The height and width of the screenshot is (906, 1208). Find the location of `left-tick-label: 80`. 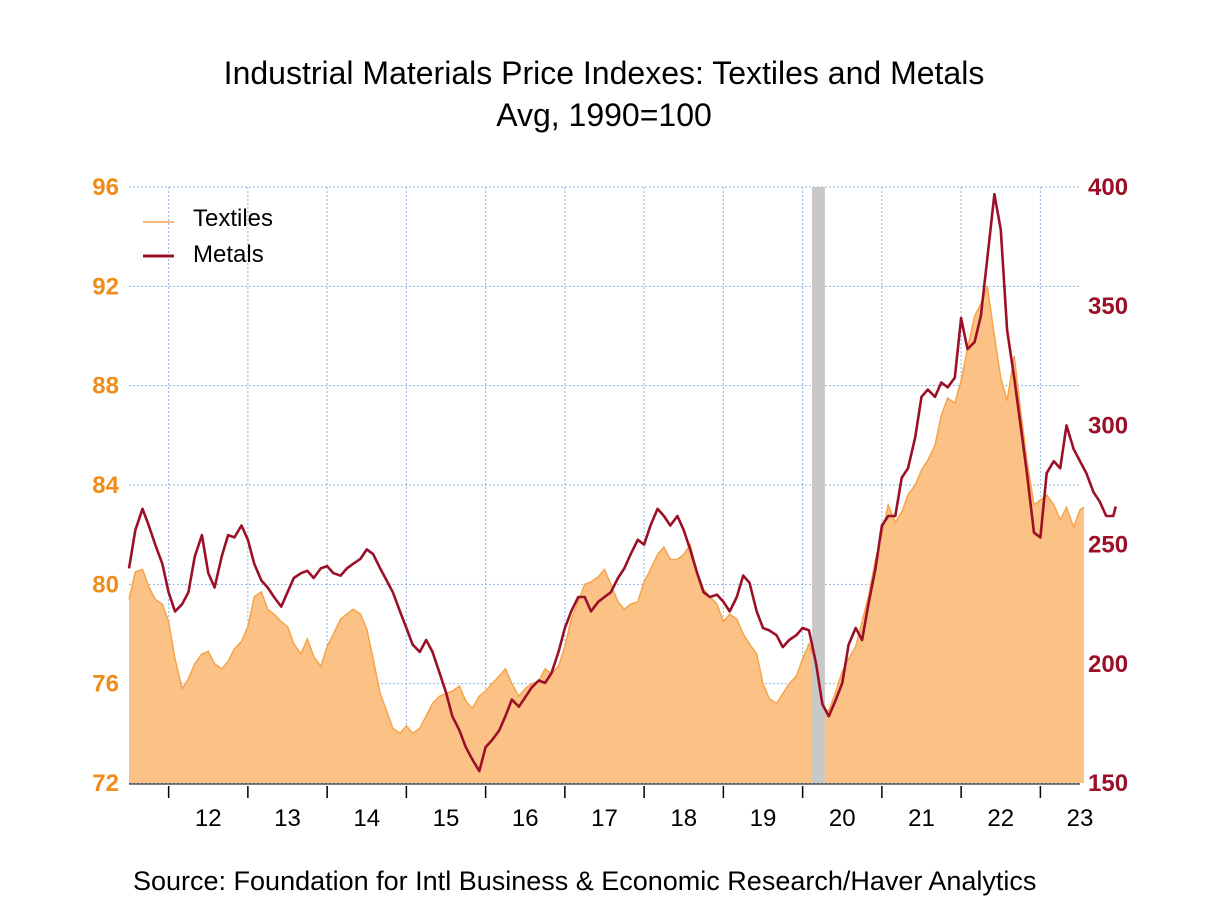

left-tick-label: 80 is located at coordinates (105, 584).